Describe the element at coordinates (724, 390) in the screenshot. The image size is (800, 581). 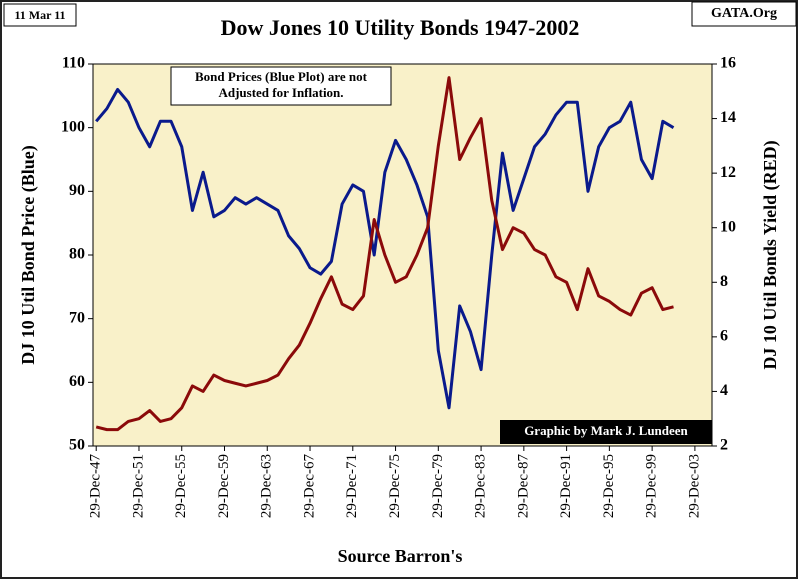
I see `y2-tick-label: 4` at that location.